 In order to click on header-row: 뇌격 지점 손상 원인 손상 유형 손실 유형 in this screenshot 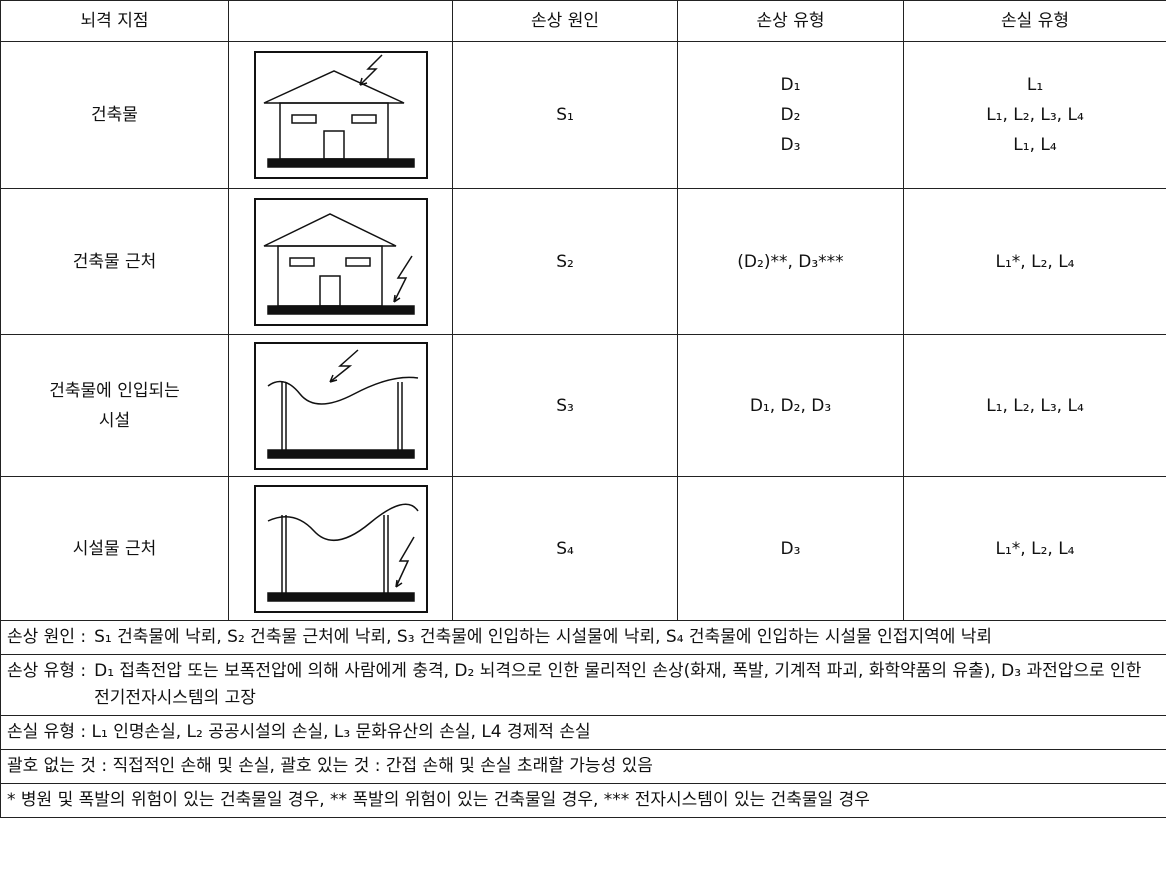, I will do `click(583, 21)`.